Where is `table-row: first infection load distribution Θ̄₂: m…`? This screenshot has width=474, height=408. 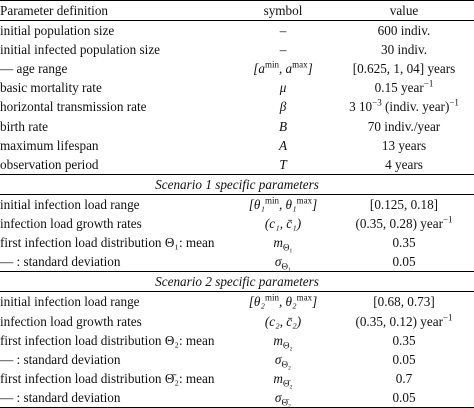
table-row: first infection load distribution Θ̄₂: m… is located at coordinates (237, 378).